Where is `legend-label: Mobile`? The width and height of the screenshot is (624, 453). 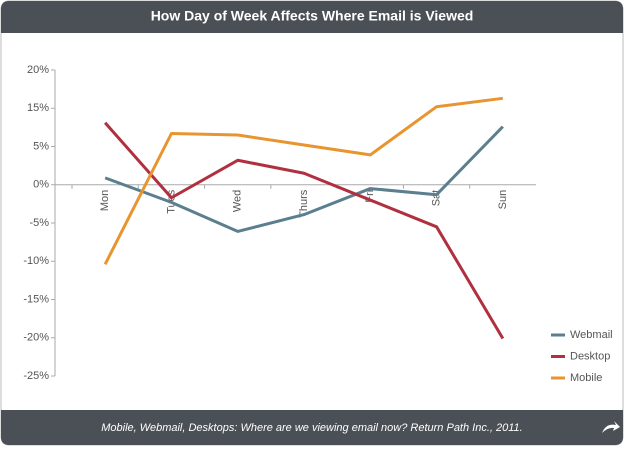
legend-label: Mobile is located at coordinates (586, 378).